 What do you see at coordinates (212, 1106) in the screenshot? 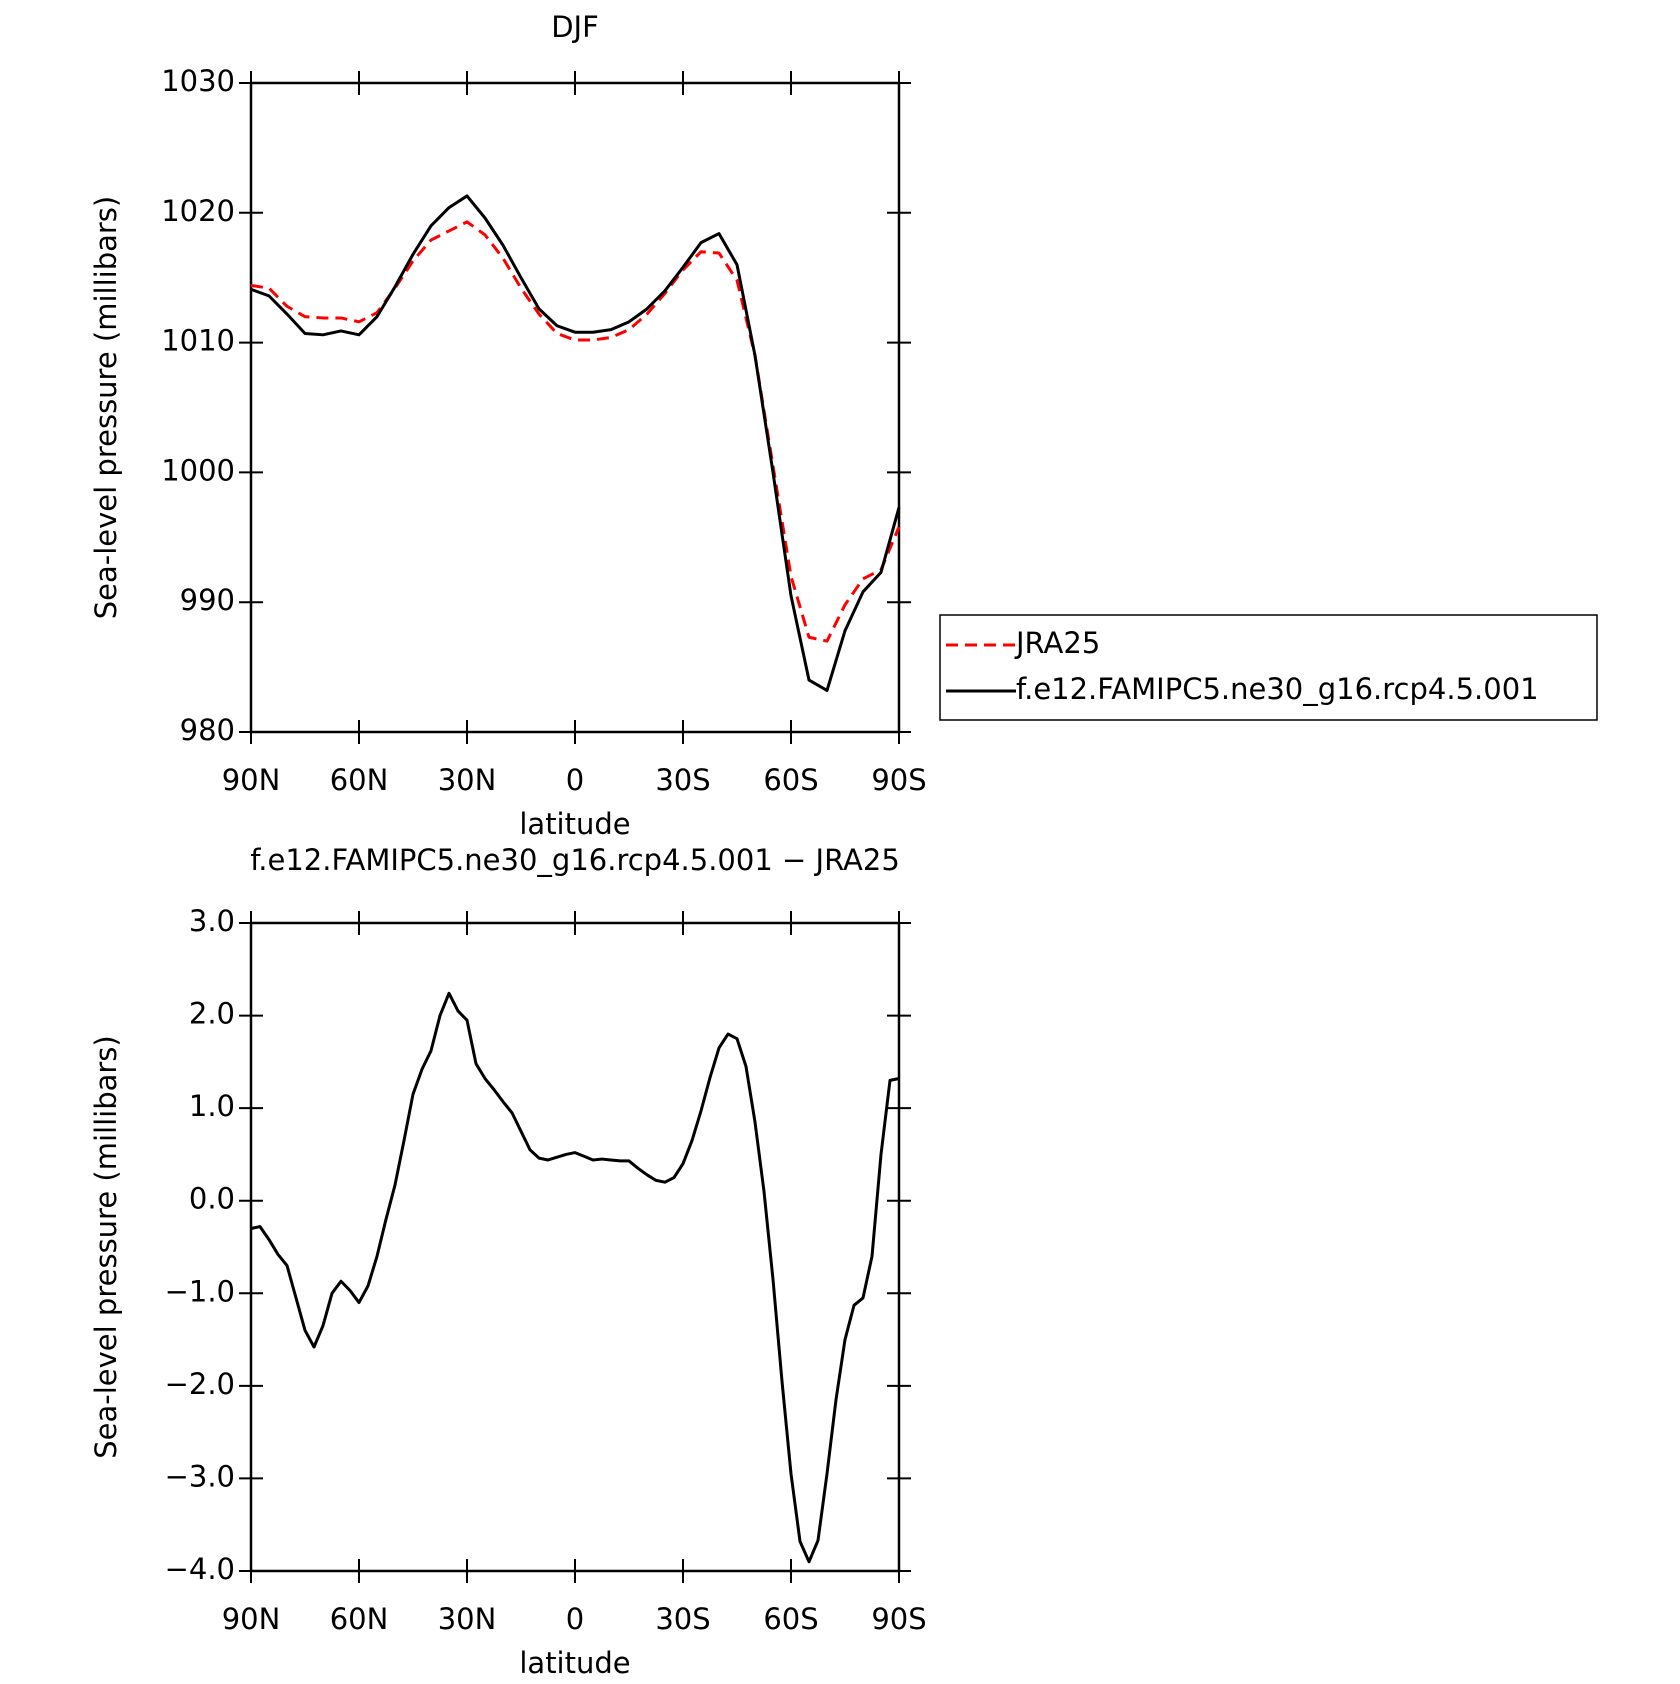
I see `y-tick-label: 1.0` at bounding box center [212, 1106].